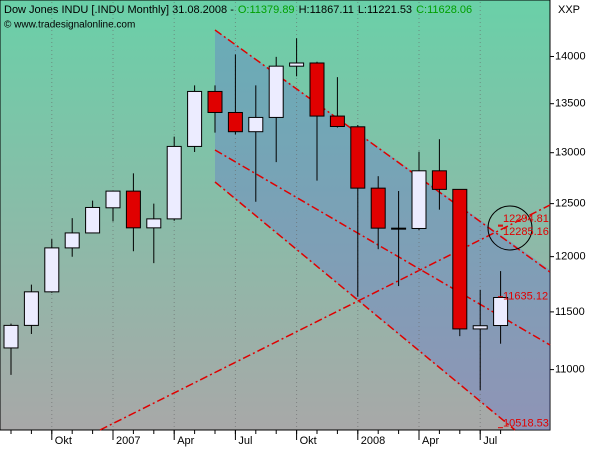 The image size is (600, 450). Describe the element at coordinates (266, 10) in the screenshot. I see `ohlc-label: O:11379.89` at that location.